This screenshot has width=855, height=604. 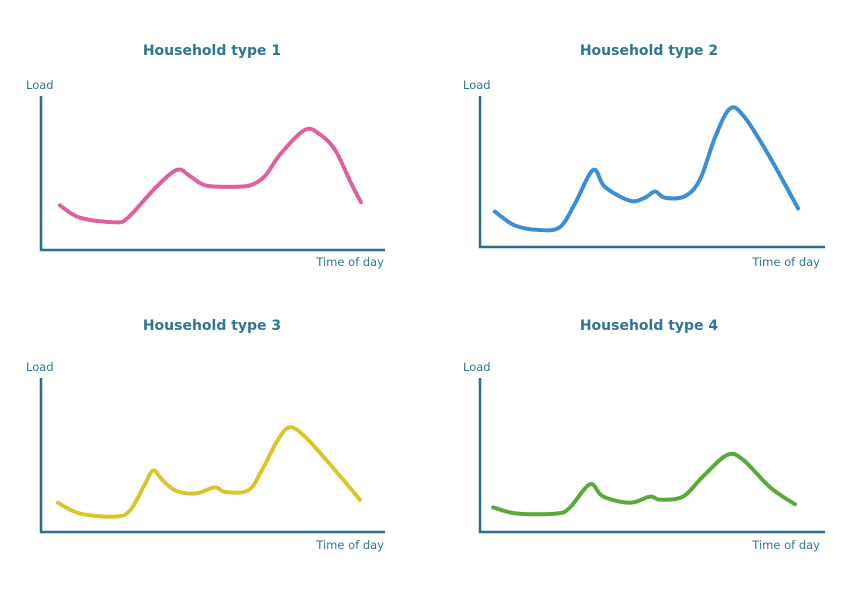 I want to click on chart-title: Household type 1, so click(x=212, y=51).